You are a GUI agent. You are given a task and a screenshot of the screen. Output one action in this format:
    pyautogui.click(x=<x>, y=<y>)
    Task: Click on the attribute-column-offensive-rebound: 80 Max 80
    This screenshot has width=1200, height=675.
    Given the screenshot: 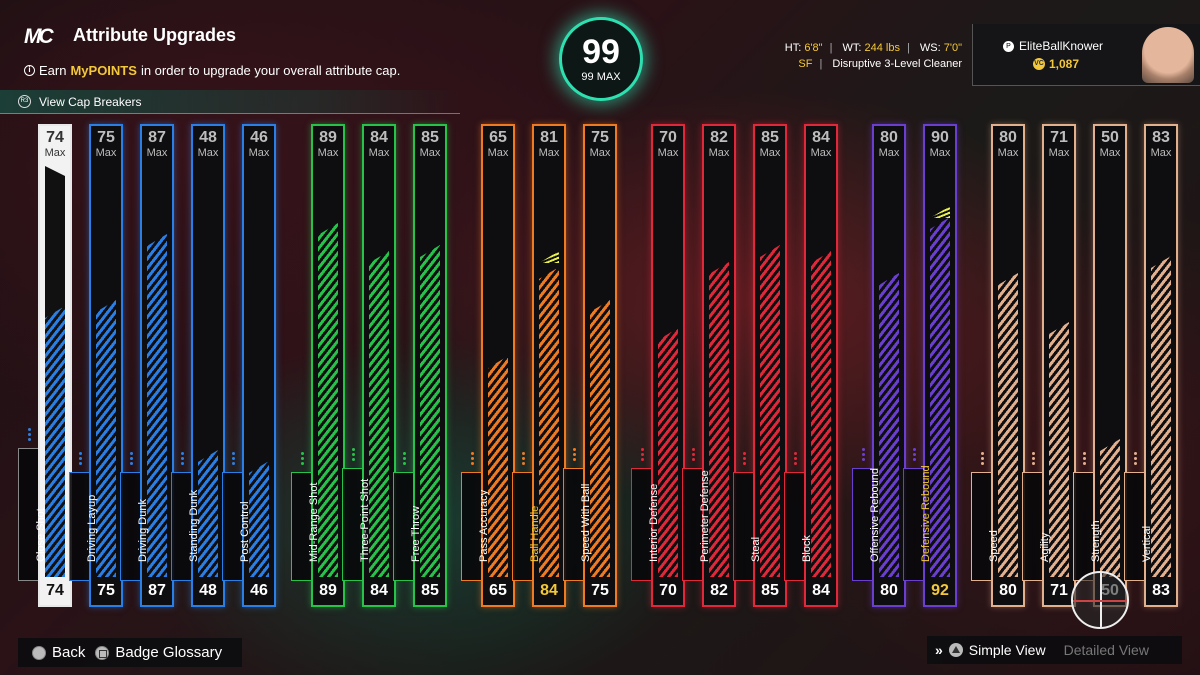 What is the action you would take?
    pyautogui.click(x=889, y=365)
    